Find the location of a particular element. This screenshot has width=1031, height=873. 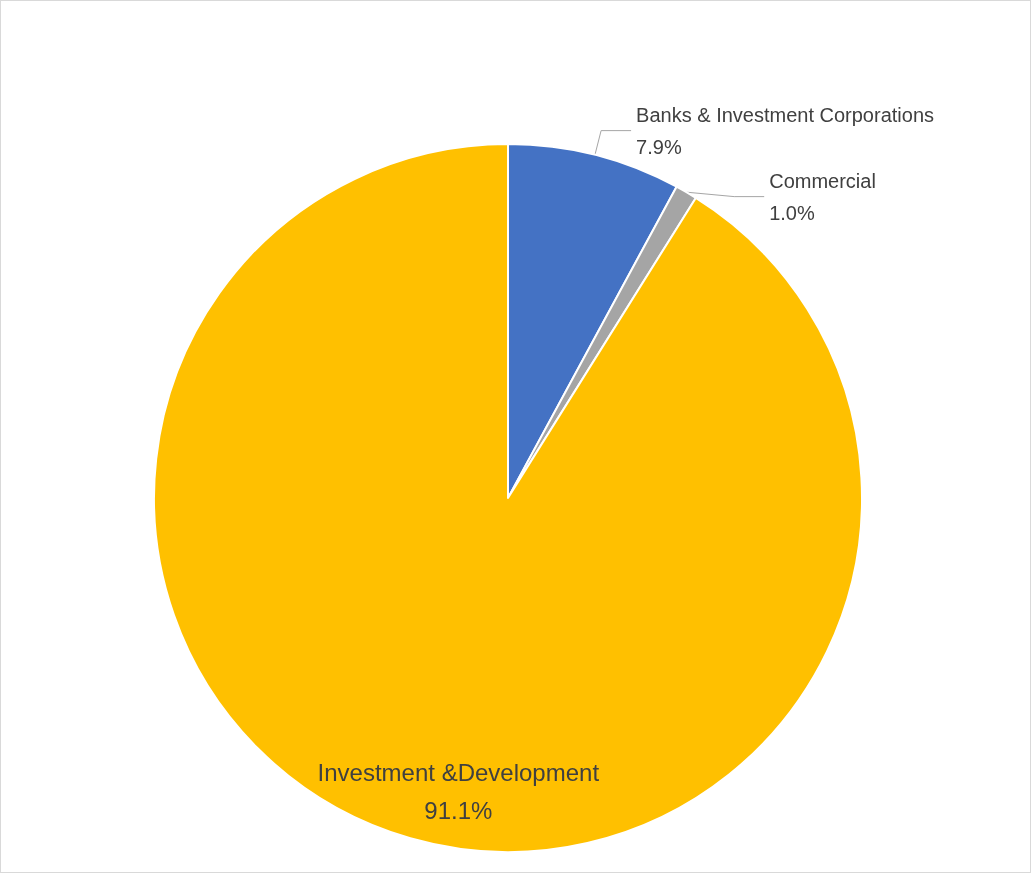

data-label: 7.9% is located at coordinates (659, 146).